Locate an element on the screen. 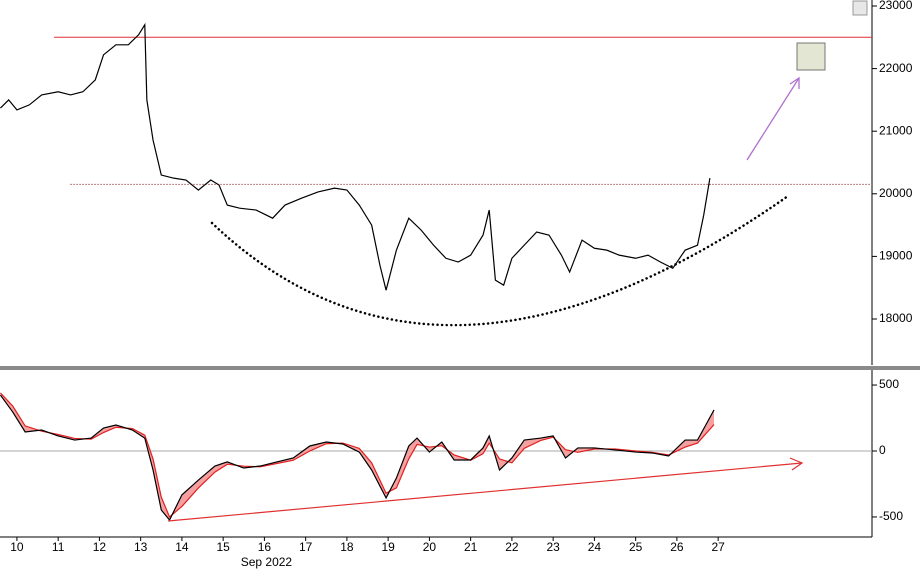  y-tick-label: 18000 is located at coordinates (896, 318).